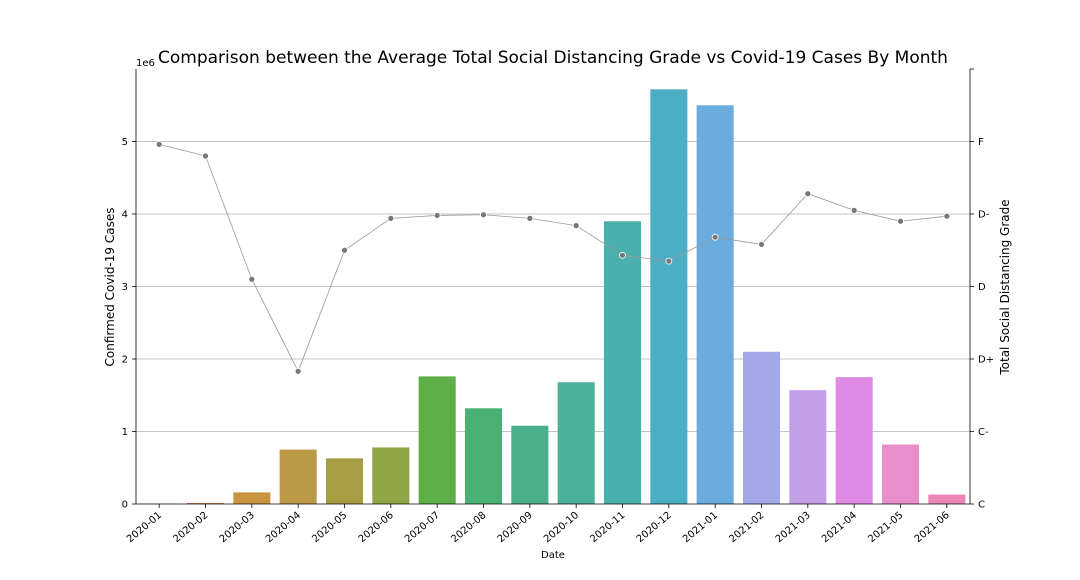 The width and height of the screenshot is (1080, 580). Describe the element at coordinates (839, 527) in the screenshot. I see `x-tick-label: 2021-04` at that location.